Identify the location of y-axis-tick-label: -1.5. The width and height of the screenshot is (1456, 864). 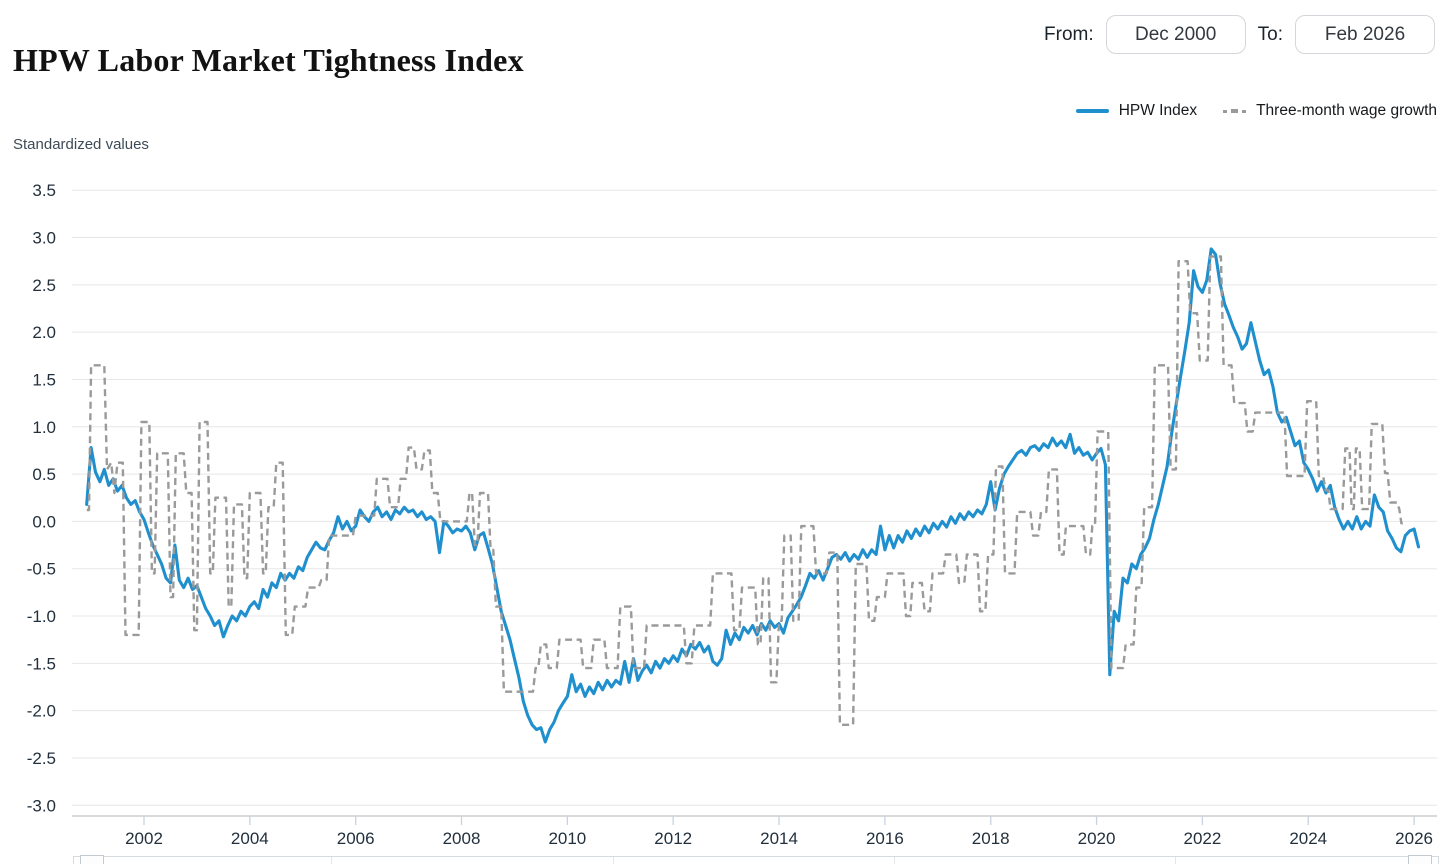
(41, 663).